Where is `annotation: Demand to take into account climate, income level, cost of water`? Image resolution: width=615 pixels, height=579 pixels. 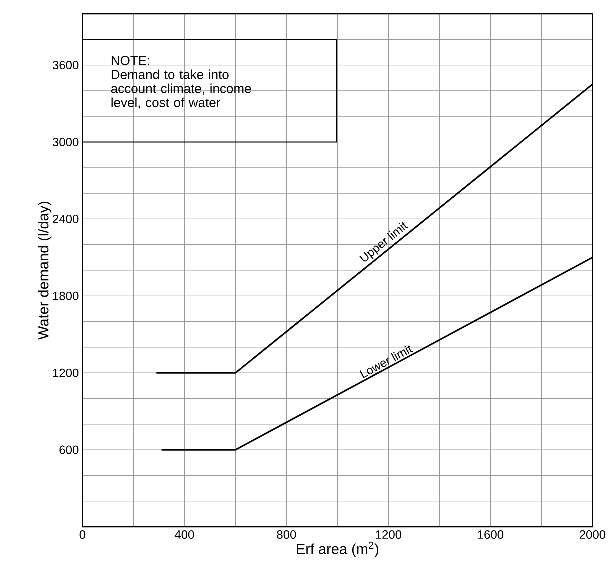
annotation: Demand to take into account climate, income level, cost of water is located at coordinates (181, 89).